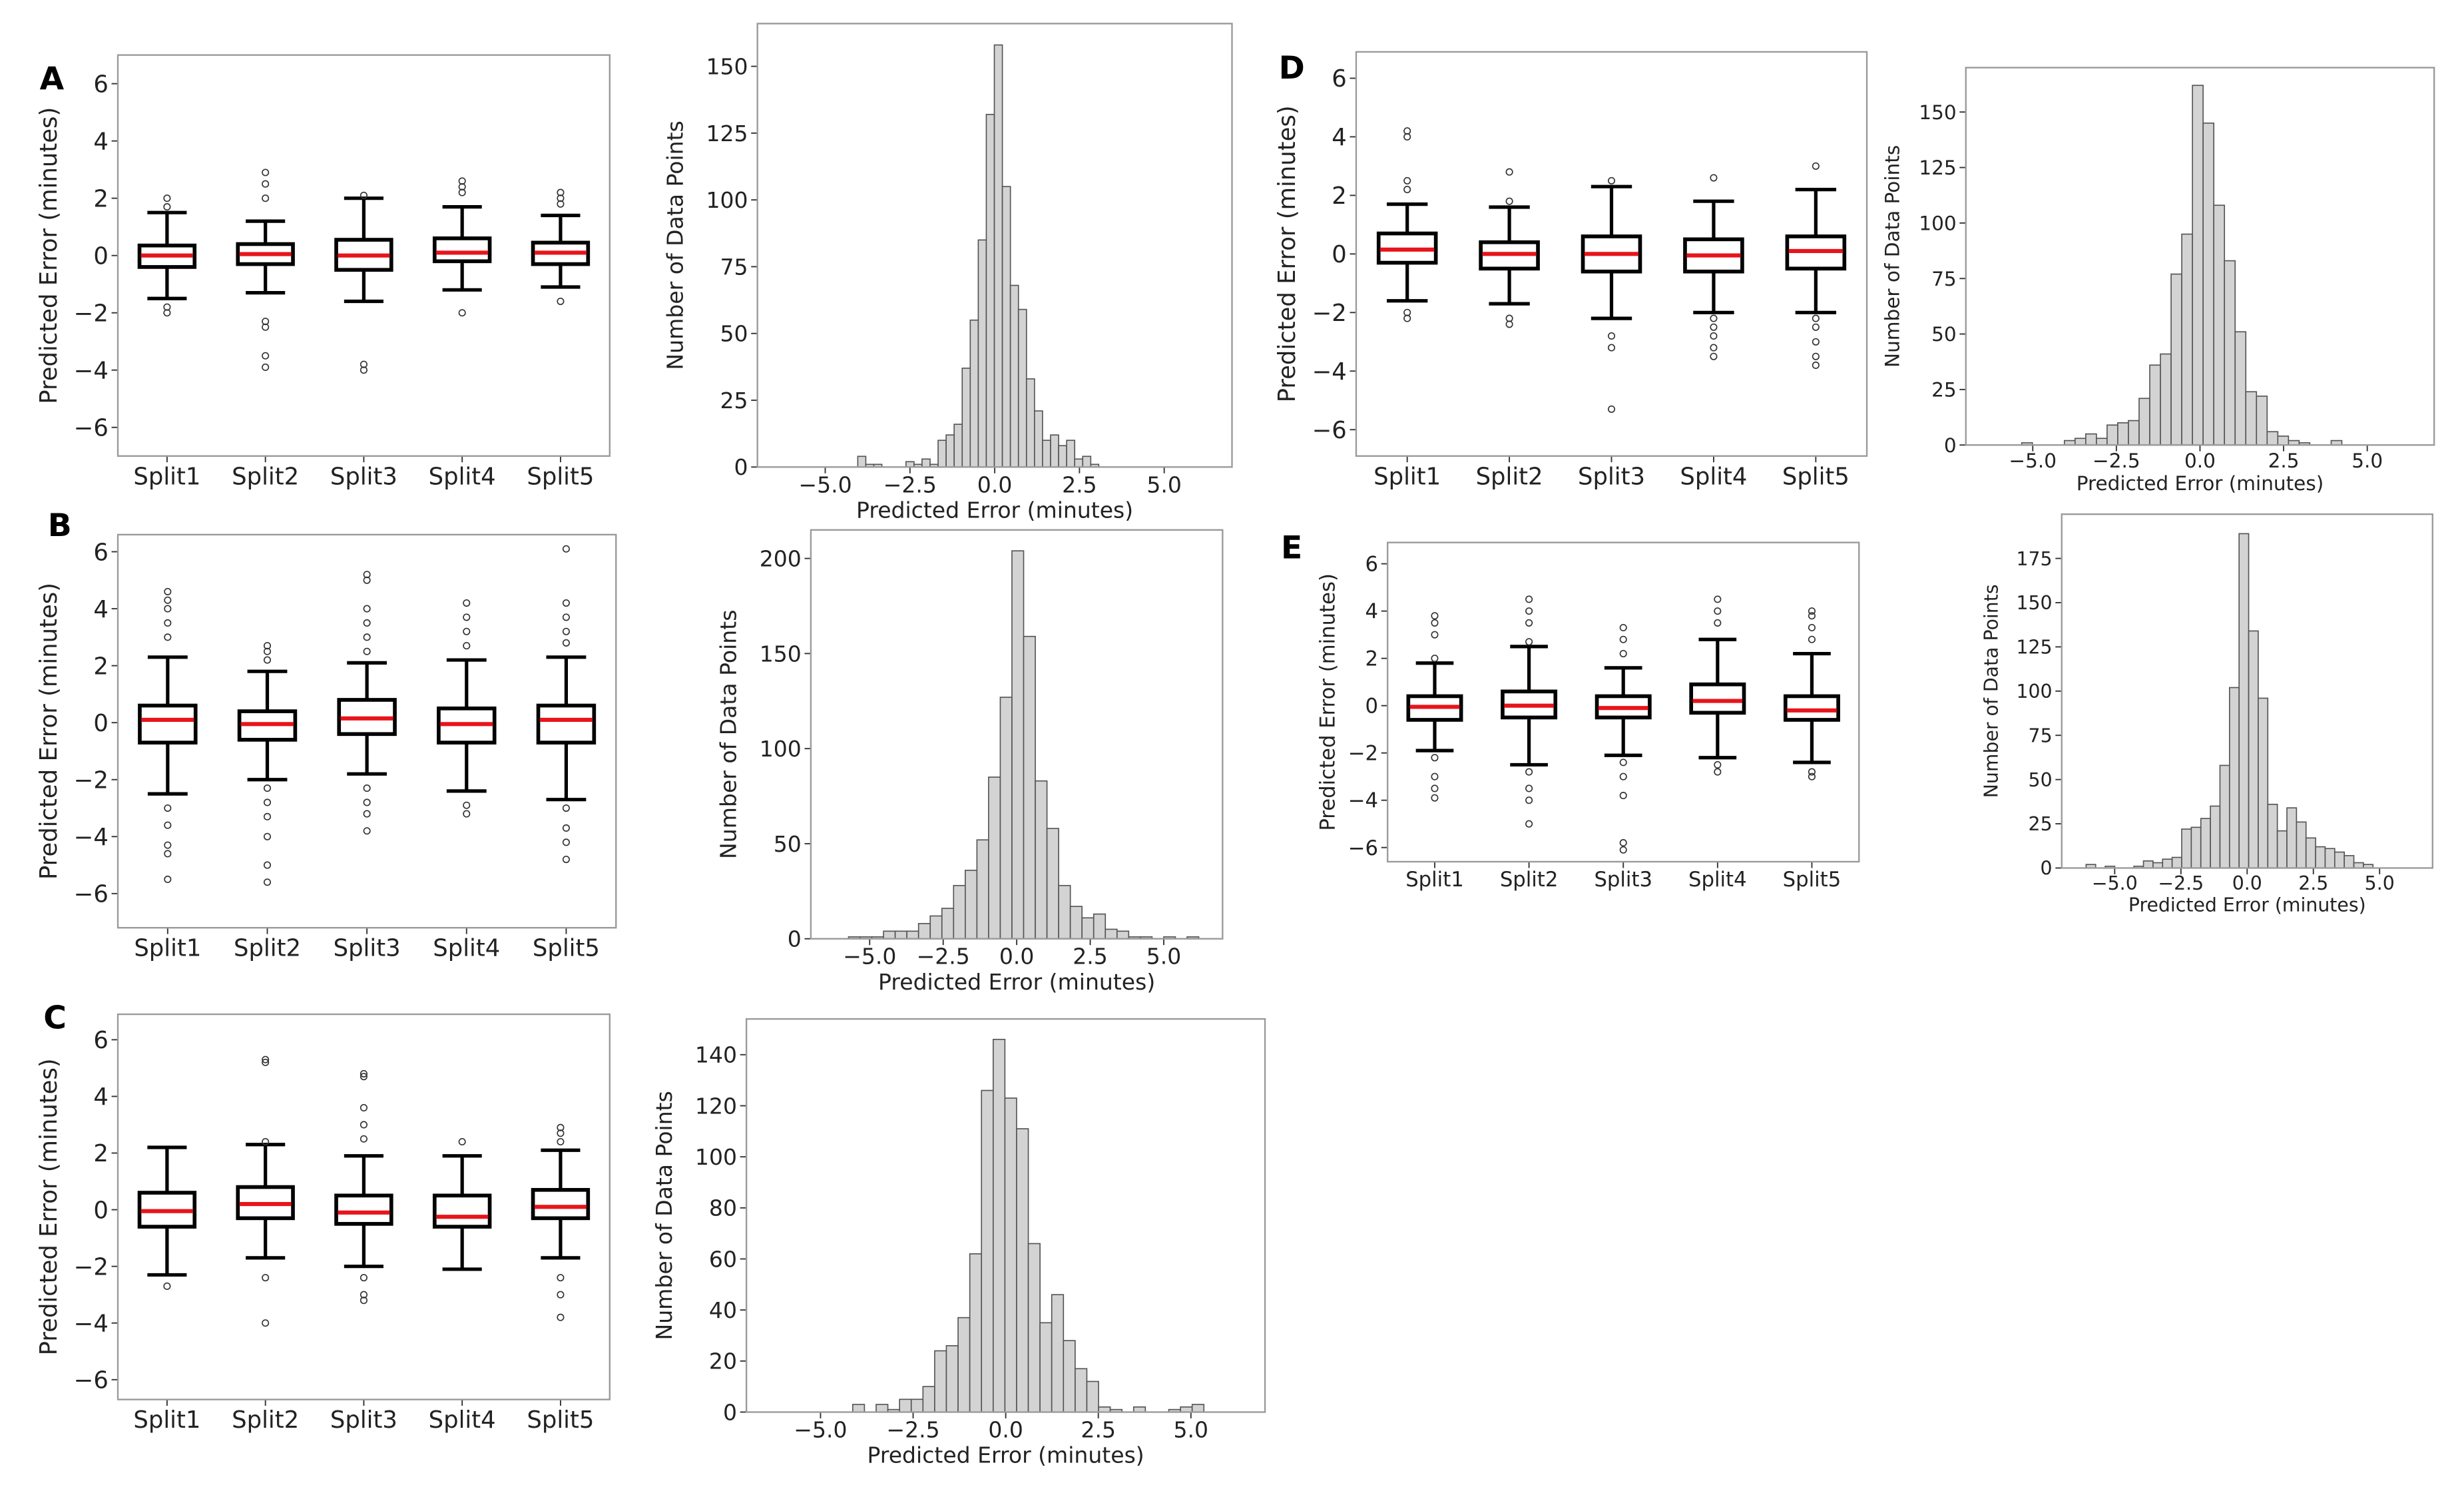 This screenshot has width=2464, height=1497. Describe the element at coordinates (723, 1259) in the screenshot. I see `y-tick-label: 60` at that location.